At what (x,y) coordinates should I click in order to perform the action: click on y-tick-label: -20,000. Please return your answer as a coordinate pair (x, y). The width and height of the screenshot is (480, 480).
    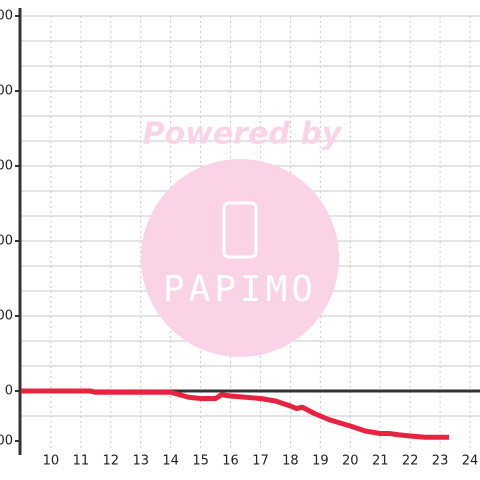
    Looking at the image, I should click on (6, 441).